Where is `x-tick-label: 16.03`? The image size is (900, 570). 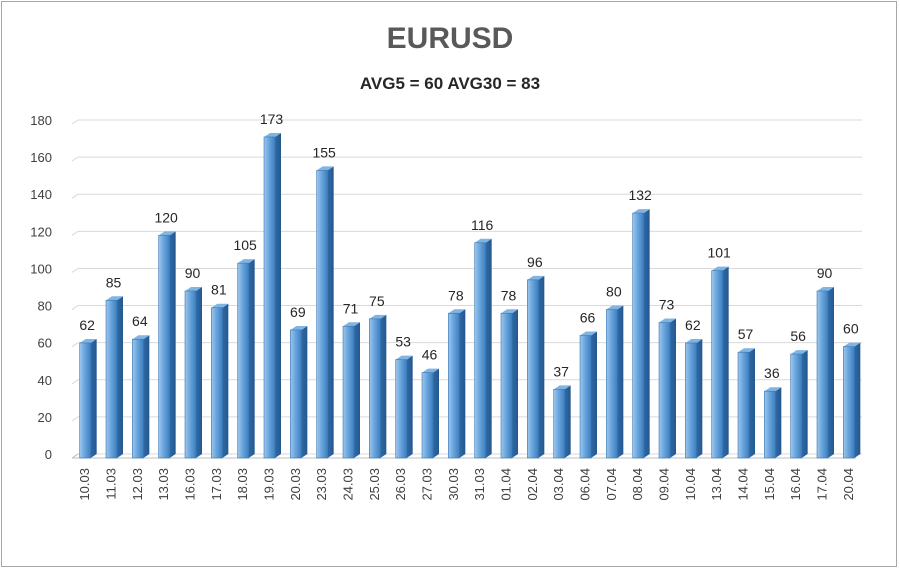 x-tick-label: 16.03 is located at coordinates (190, 484).